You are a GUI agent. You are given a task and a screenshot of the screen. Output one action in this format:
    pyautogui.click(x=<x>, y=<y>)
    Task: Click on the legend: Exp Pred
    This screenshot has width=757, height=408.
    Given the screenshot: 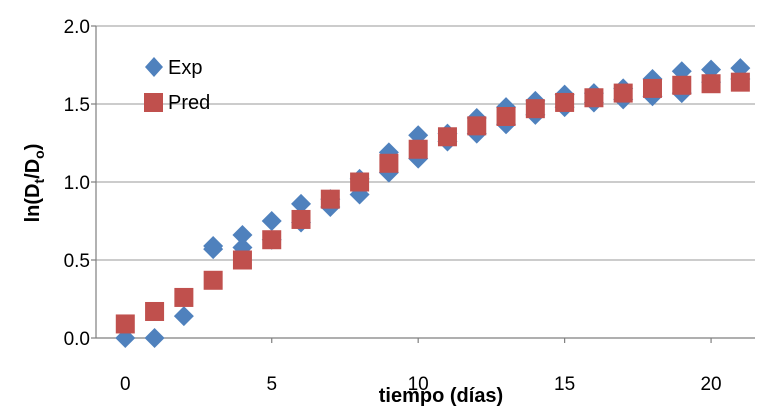 What is the action you would take?
    pyautogui.click(x=177, y=85)
    